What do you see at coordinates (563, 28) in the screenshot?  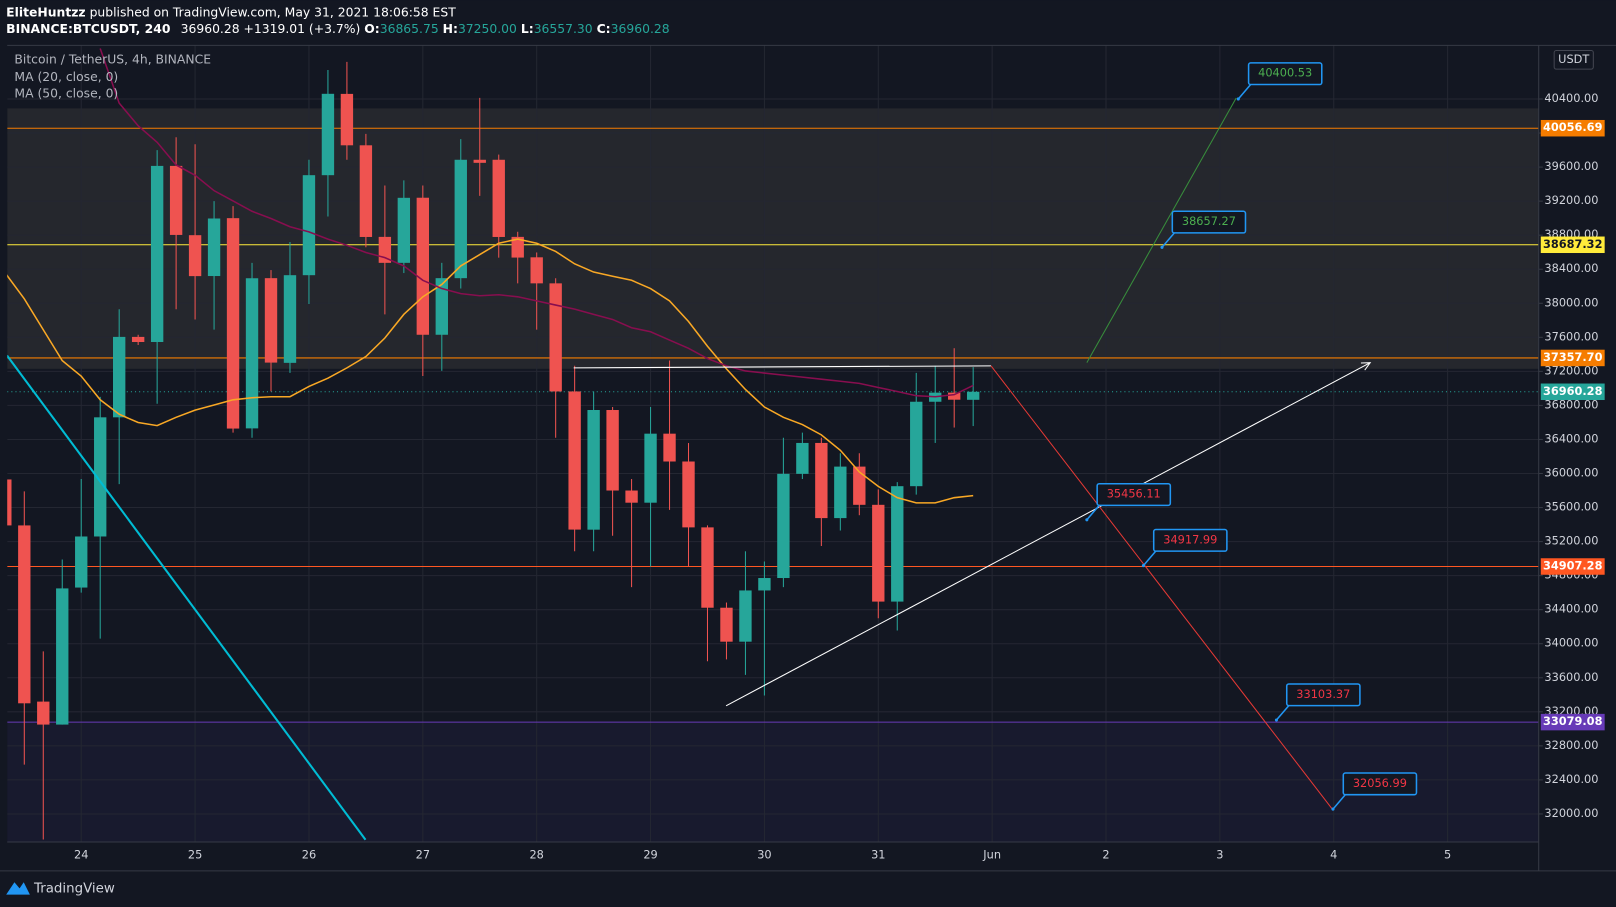 I see `l-val: 36557.30` at bounding box center [563, 28].